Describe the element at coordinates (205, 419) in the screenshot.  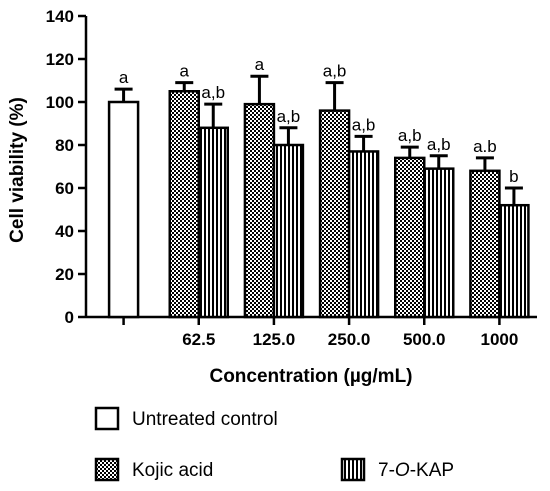
I see `legend-label-untreated-control: Untreated control` at that location.